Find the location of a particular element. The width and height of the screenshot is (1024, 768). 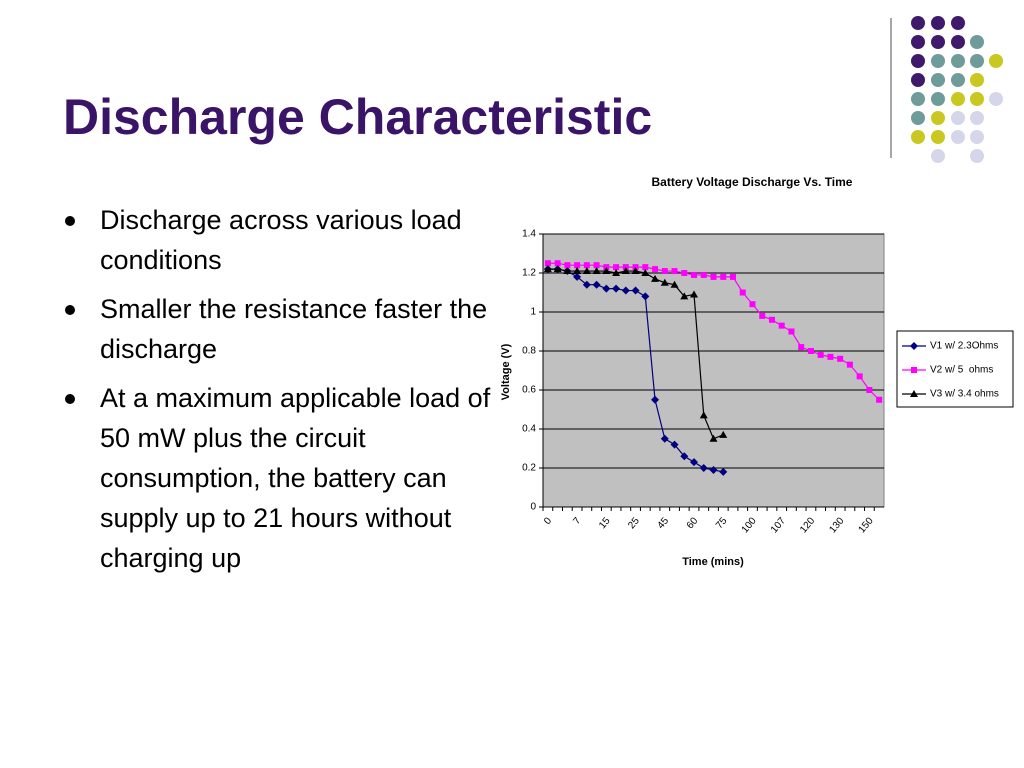

x-tick-label: 15 is located at coordinates (605, 523).